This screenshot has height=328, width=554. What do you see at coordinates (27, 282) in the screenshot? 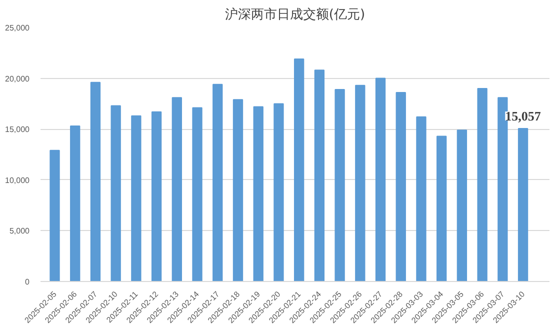
I see `y-tick-label: 0` at bounding box center [27, 282].